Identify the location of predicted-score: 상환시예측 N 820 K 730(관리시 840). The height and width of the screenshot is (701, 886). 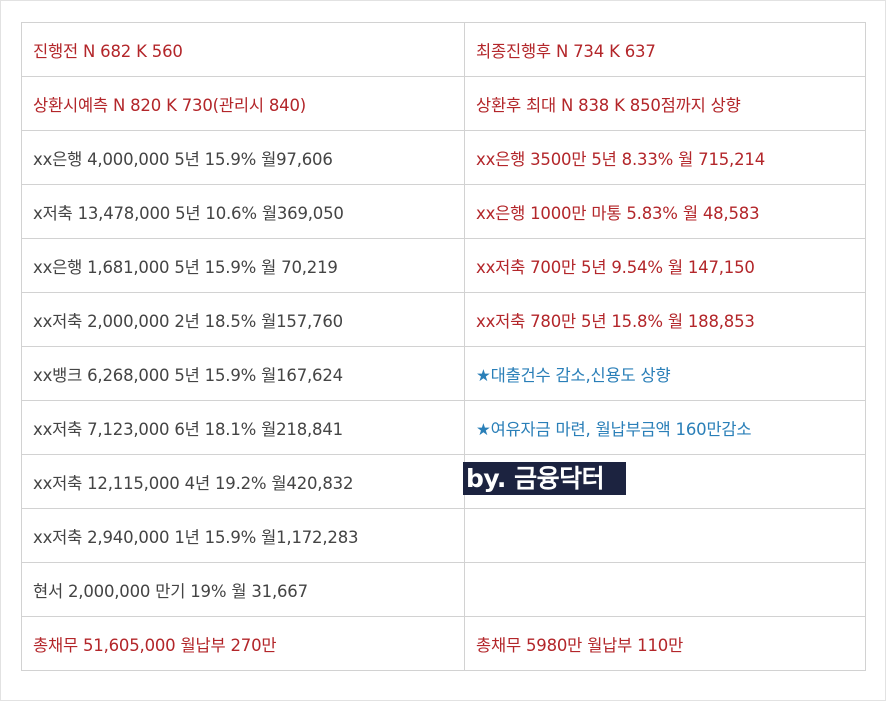
(243, 103).